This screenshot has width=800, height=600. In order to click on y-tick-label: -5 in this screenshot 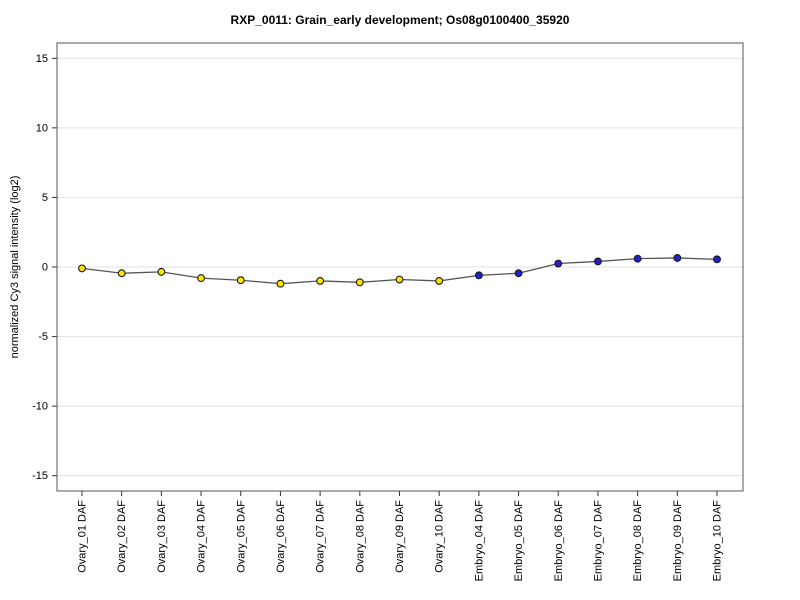, I will do `click(43, 337)`.